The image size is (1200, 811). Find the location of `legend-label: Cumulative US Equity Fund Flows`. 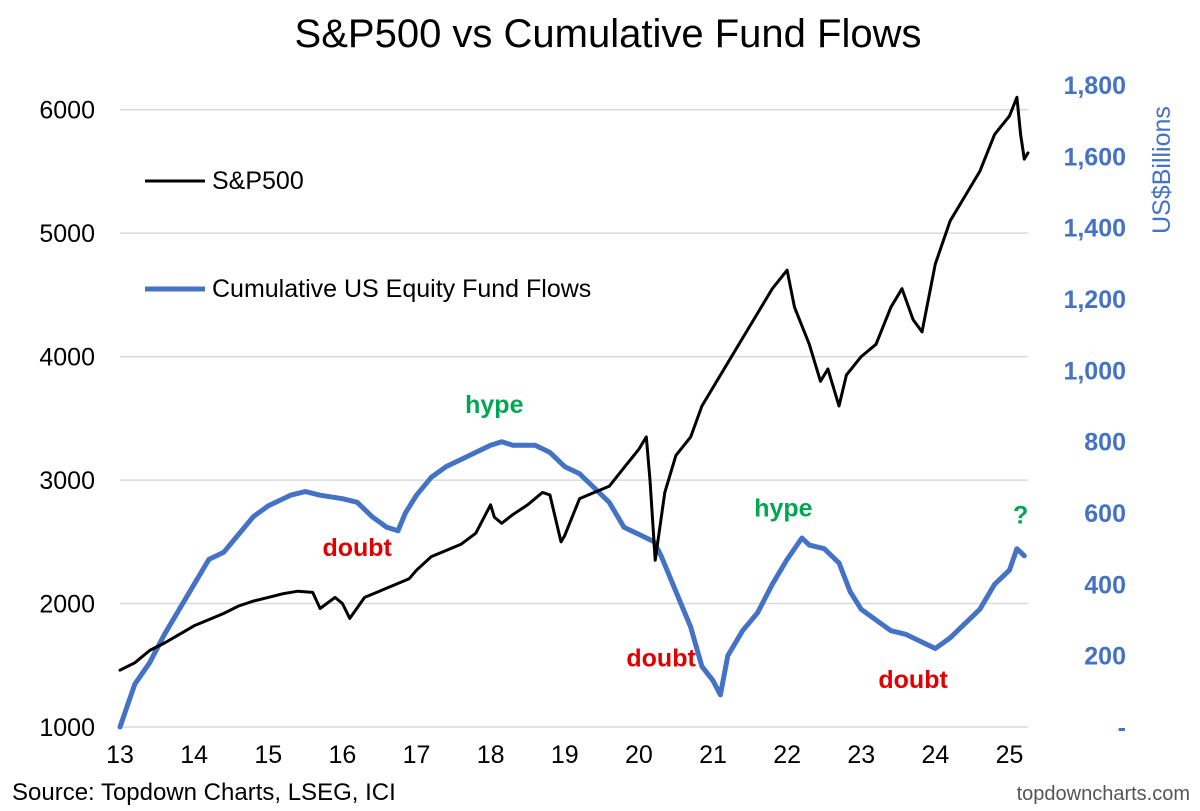

legend-label: Cumulative US Equity Fund Flows is located at coordinates (401, 289).